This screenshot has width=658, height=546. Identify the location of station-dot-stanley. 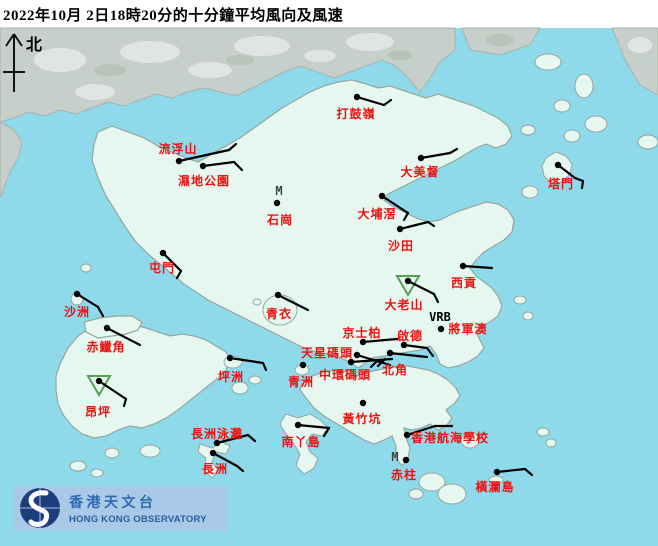
(406, 460).